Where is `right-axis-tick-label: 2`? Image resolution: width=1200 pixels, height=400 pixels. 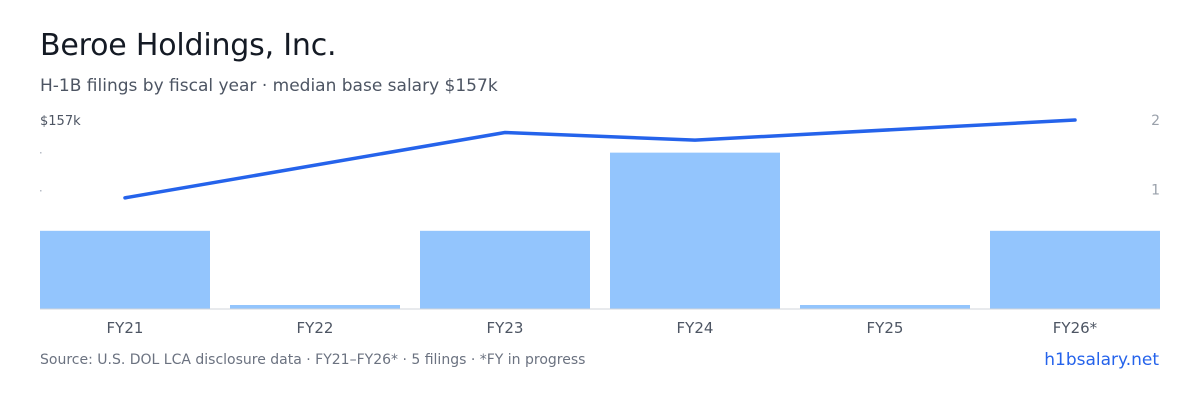 right-axis-tick-label: 2 is located at coordinates (1155, 121).